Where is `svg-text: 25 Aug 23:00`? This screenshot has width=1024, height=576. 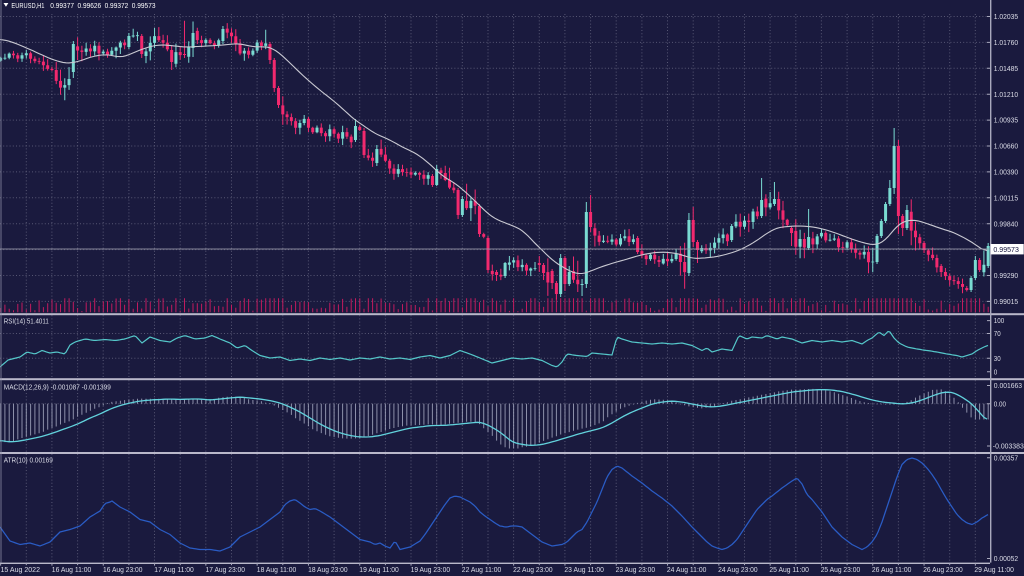
svg-text: 25 Aug 23:00 is located at coordinates (841, 569).